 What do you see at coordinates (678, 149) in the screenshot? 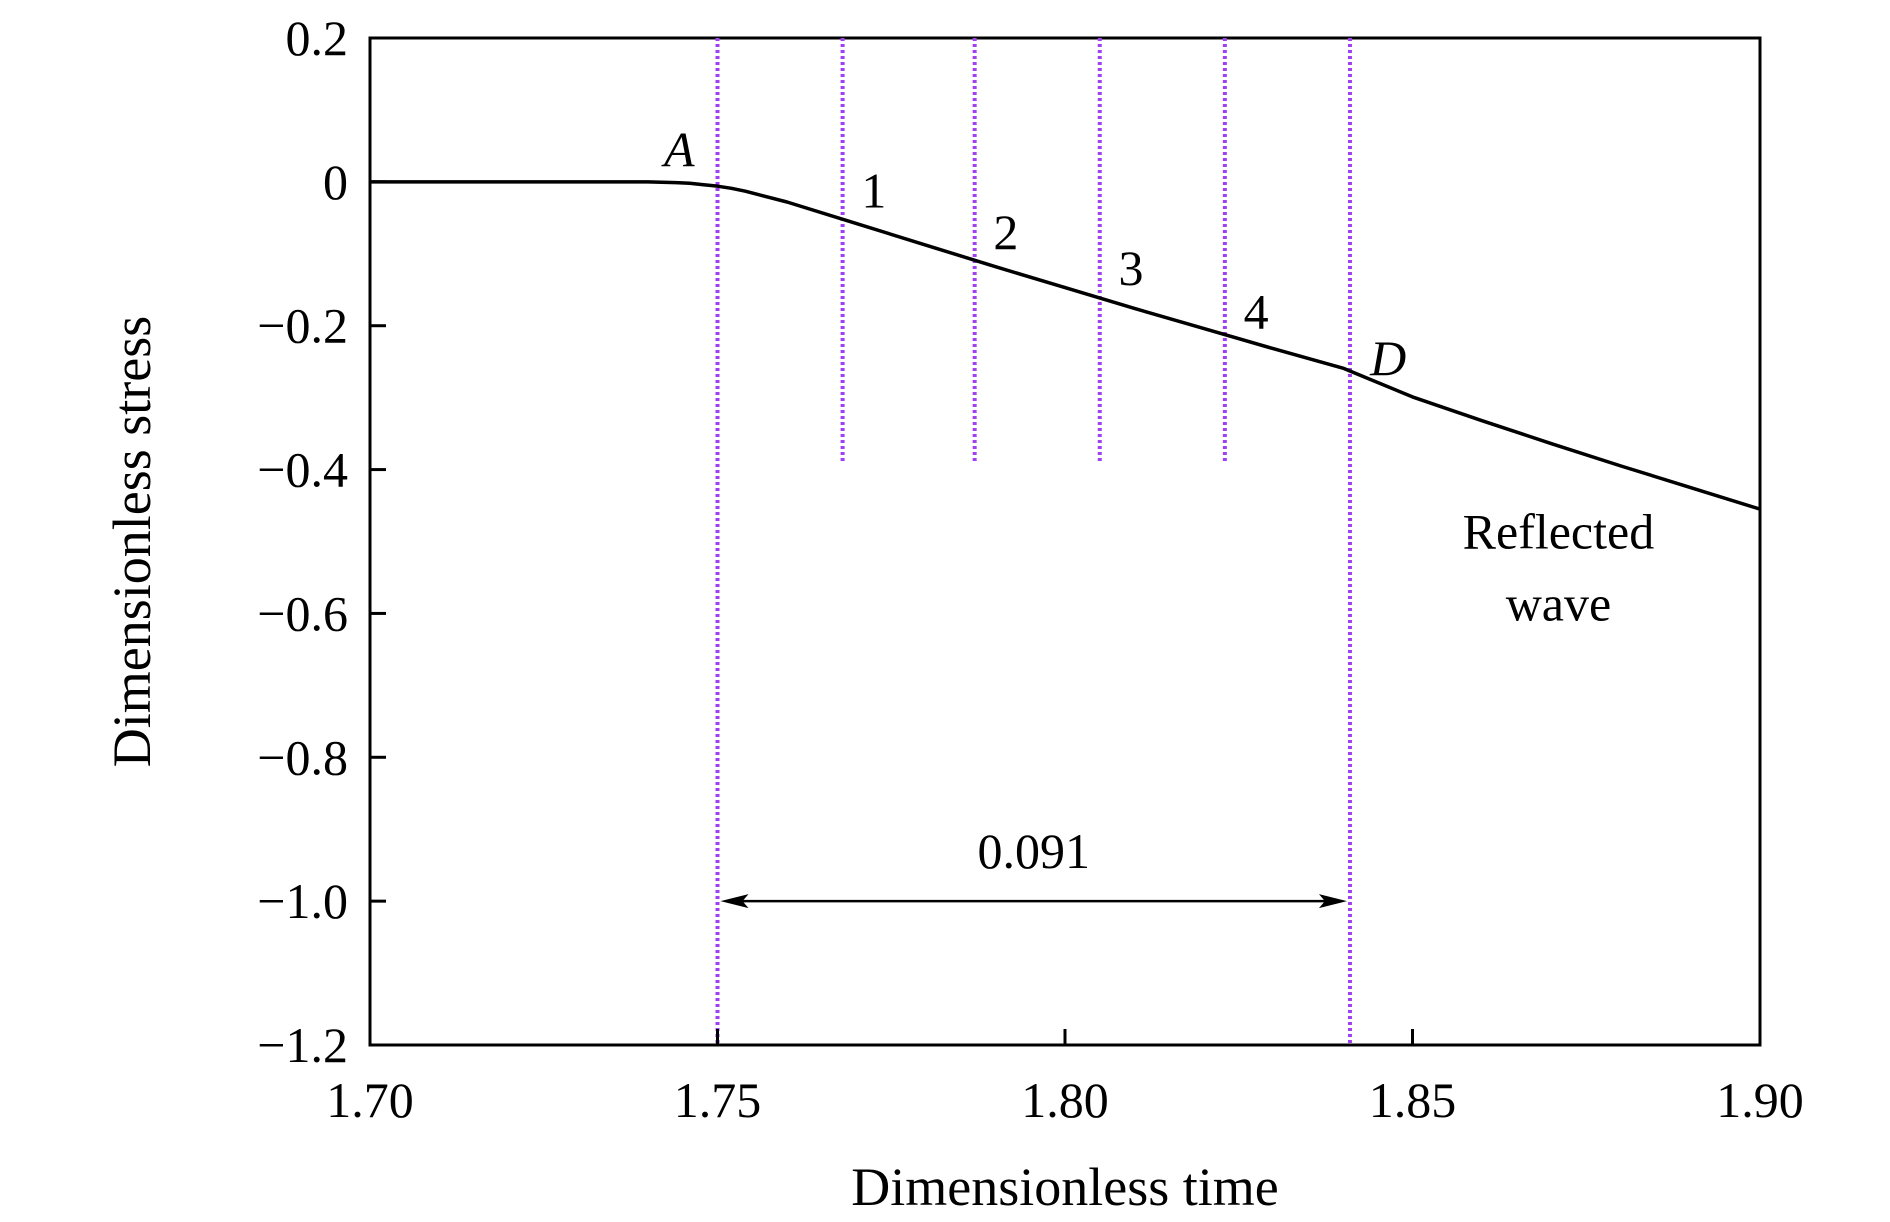
I see `marker-label-A: A` at bounding box center [678, 149].